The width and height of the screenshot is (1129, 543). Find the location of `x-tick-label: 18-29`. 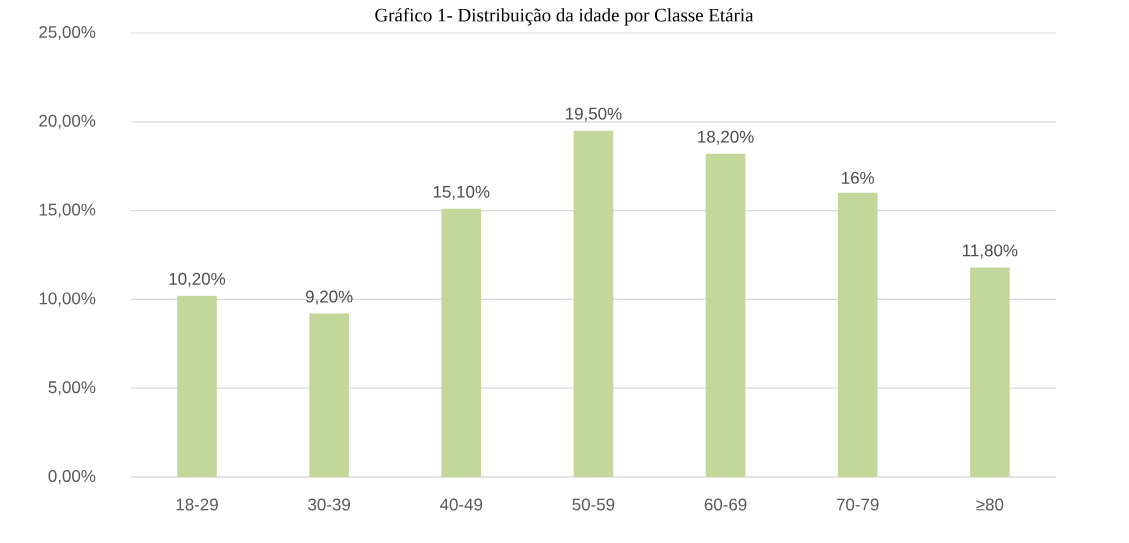

x-tick-label: 18-29 is located at coordinates (197, 504).